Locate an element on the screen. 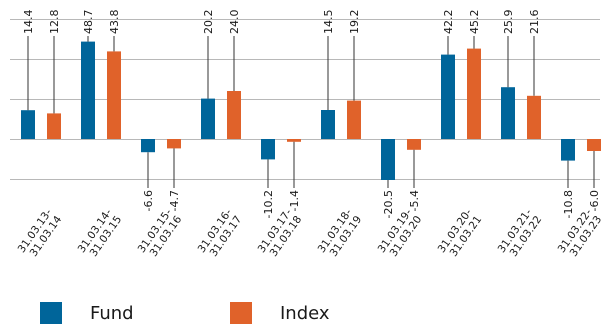 This screenshot has width=607, height=326. data-label-fund-3: 20.2 is located at coordinates (208, 22).